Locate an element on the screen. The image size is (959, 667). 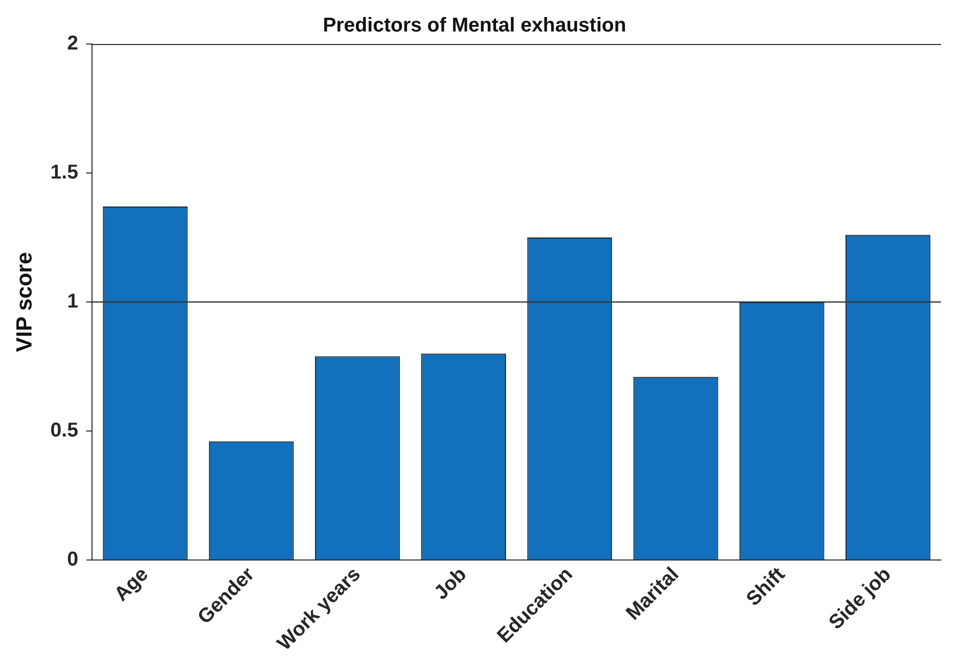
y-axis-title: VIP score is located at coordinates (23, 302).